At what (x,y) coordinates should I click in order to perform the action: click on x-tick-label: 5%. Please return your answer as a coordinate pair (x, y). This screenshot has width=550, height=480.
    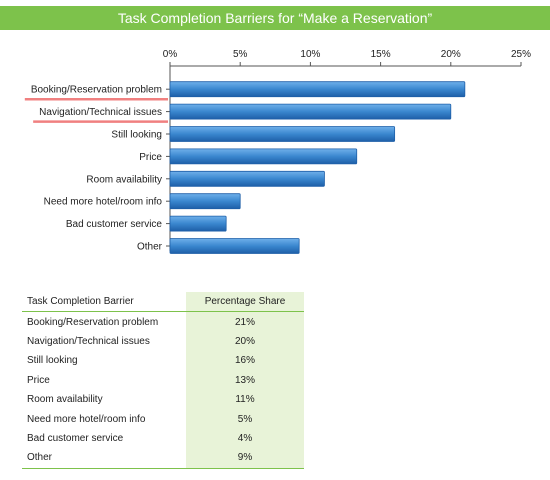
    Looking at the image, I should click on (240, 54).